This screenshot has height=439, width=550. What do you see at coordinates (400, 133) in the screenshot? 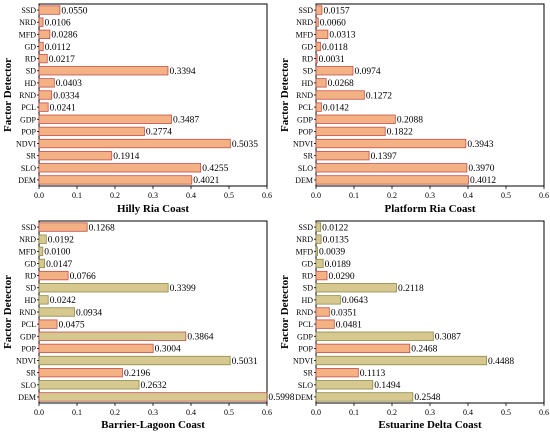
I see `data-label-pop: 0.1822` at bounding box center [400, 133].